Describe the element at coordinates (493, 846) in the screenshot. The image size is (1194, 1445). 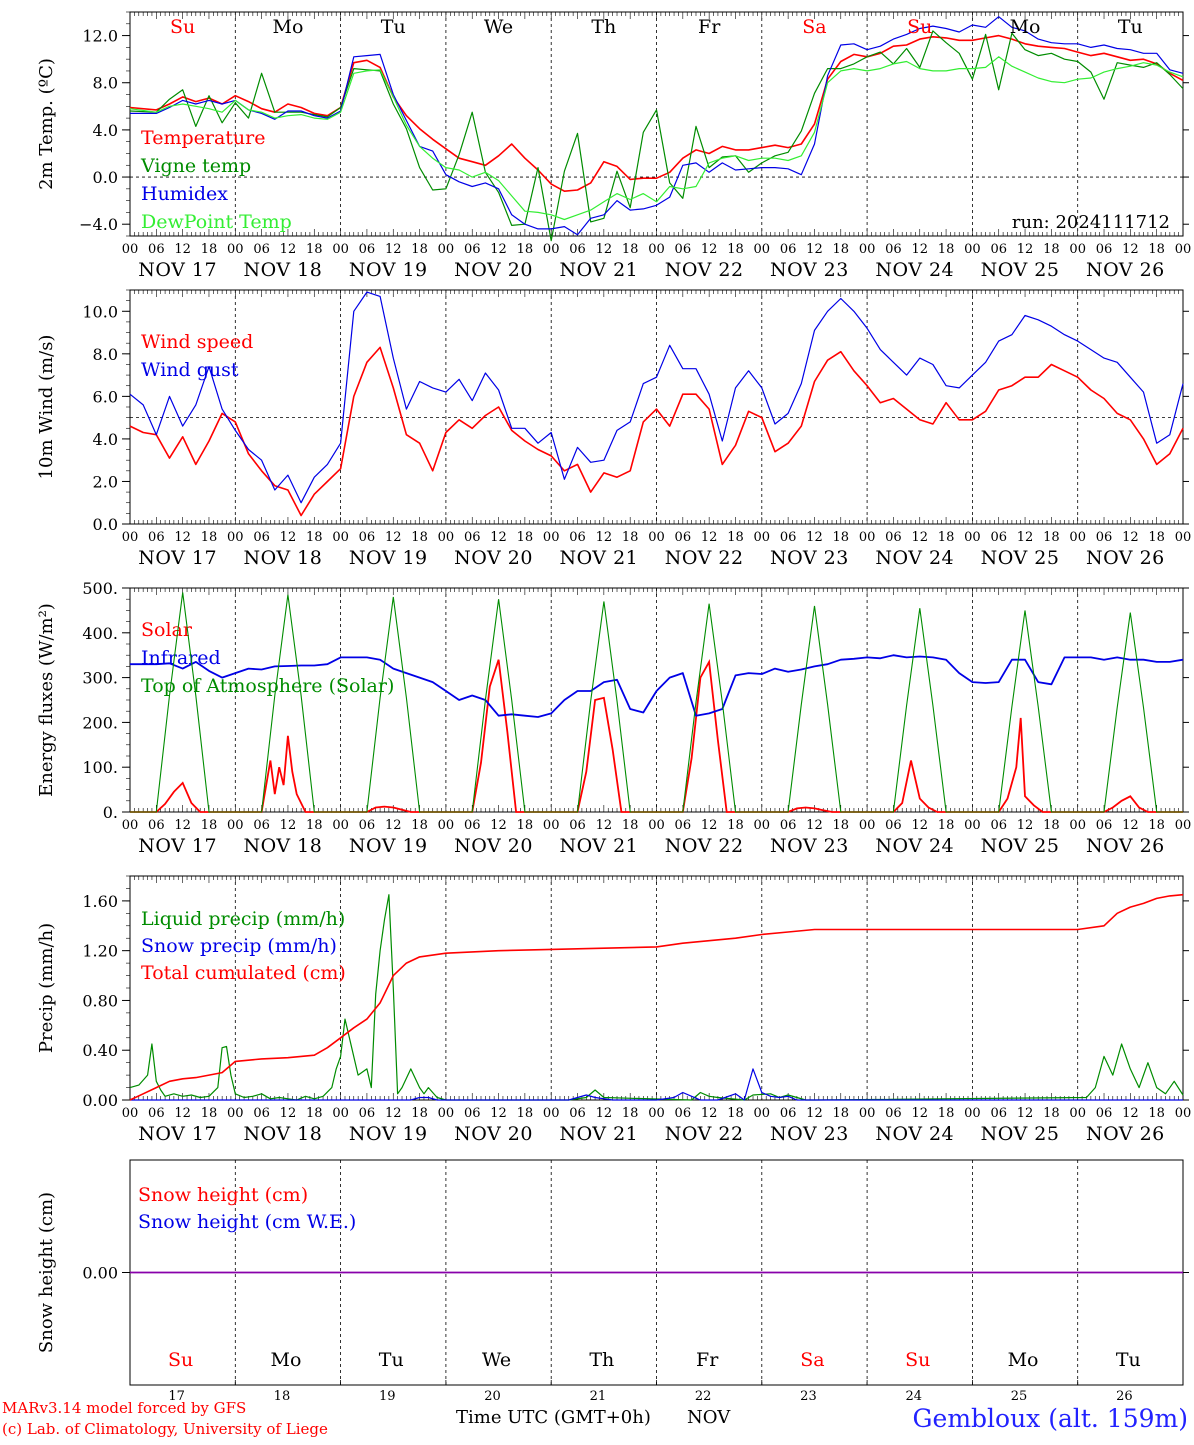
I see `date-label: NOV 20` at that location.